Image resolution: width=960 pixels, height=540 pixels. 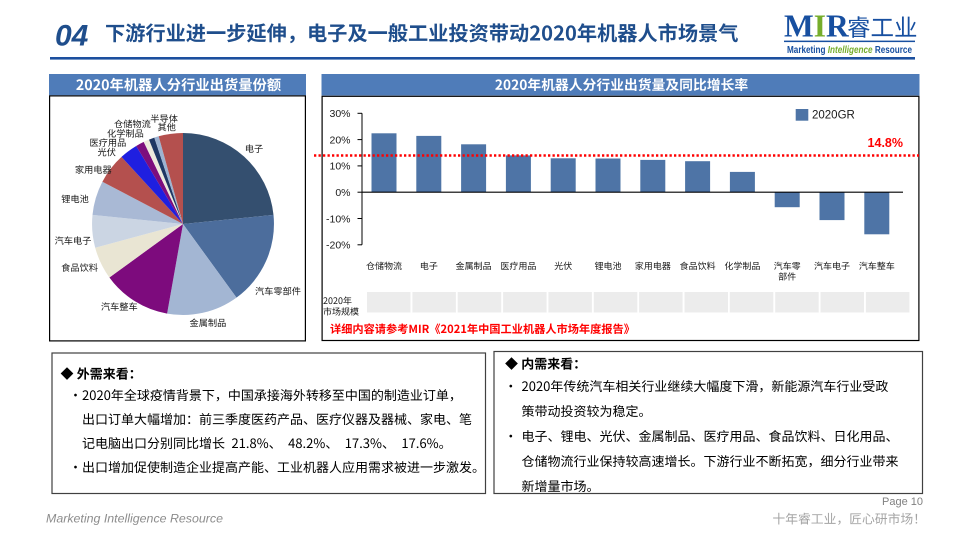 I want to click on svg-text: -20%, so click(x=338, y=246).